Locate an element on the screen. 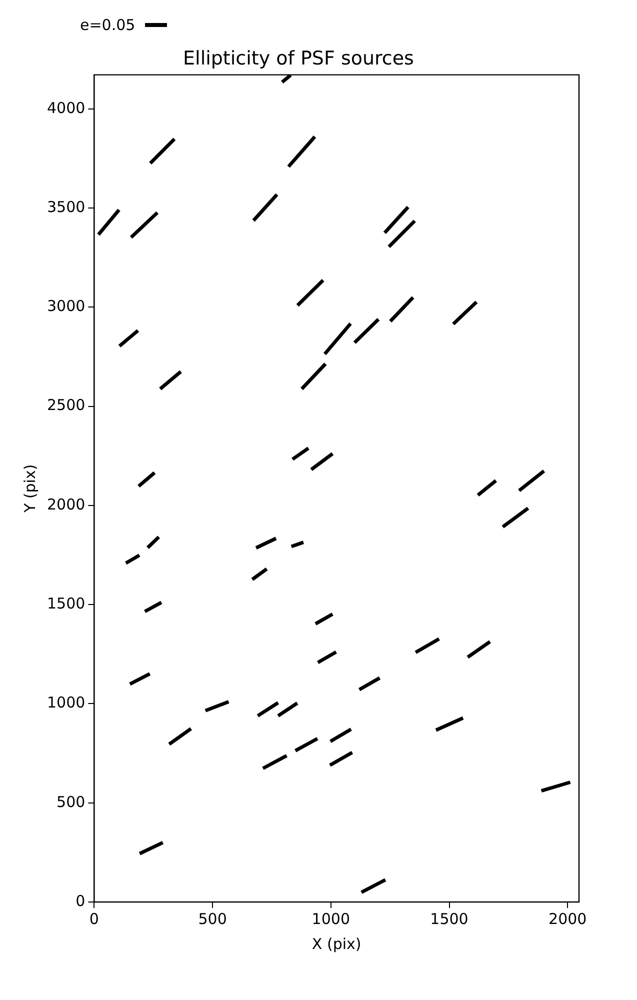  x-tick-label: 2000 is located at coordinates (567, 919).